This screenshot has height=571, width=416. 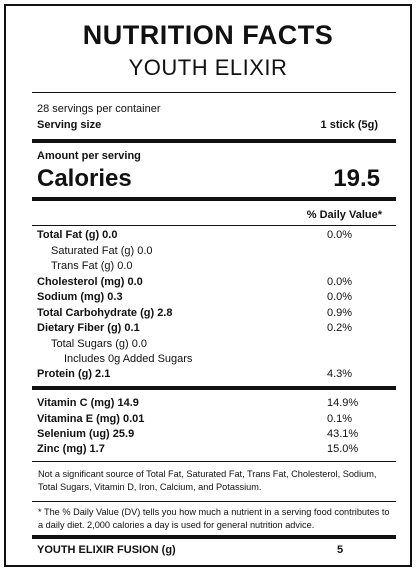 I want to click on nutrient: Total Fat (g) 0.0, so click(x=77, y=235).